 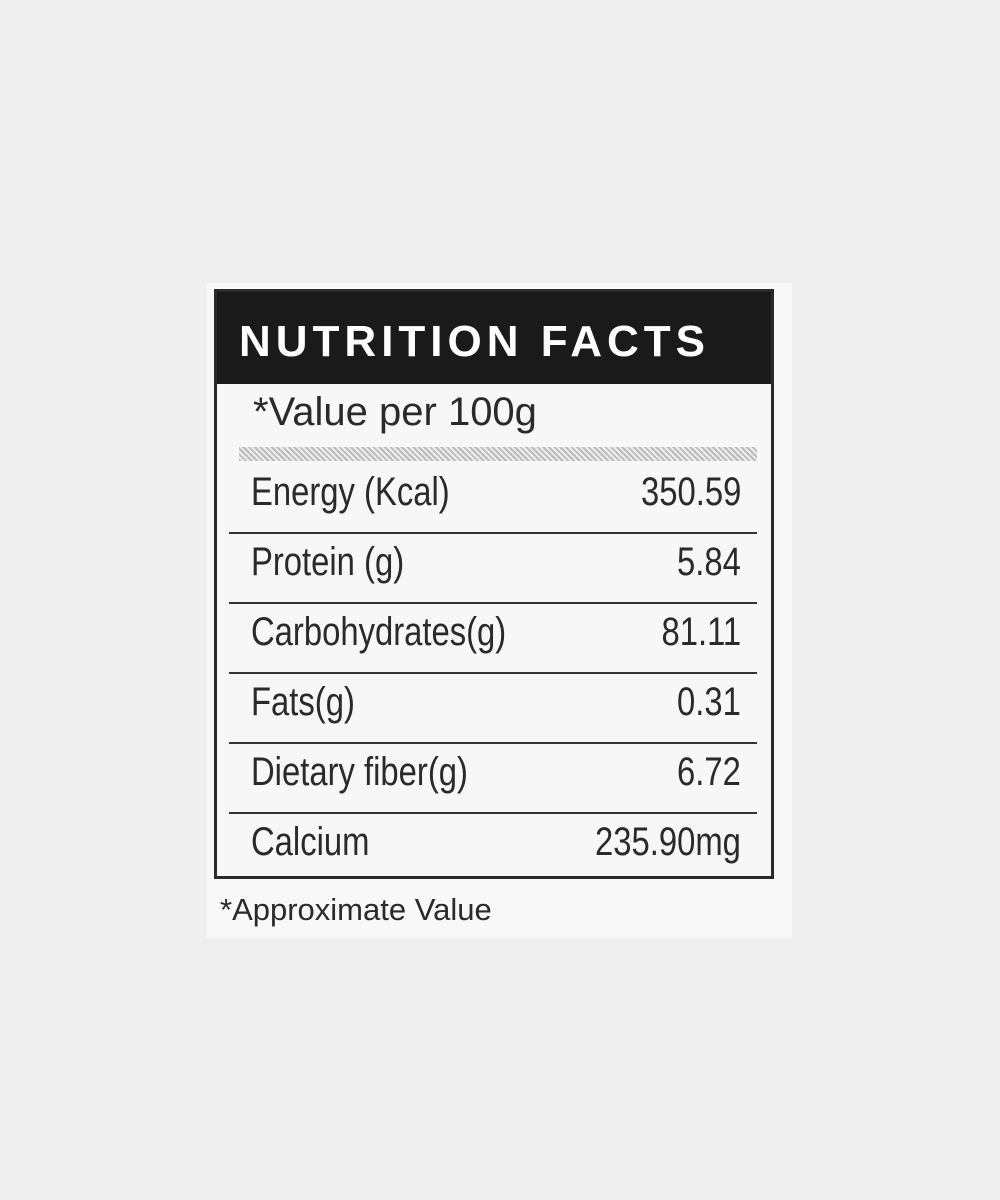 What do you see at coordinates (668, 842) in the screenshot?
I see `nutrient-value: 235.90mg` at bounding box center [668, 842].